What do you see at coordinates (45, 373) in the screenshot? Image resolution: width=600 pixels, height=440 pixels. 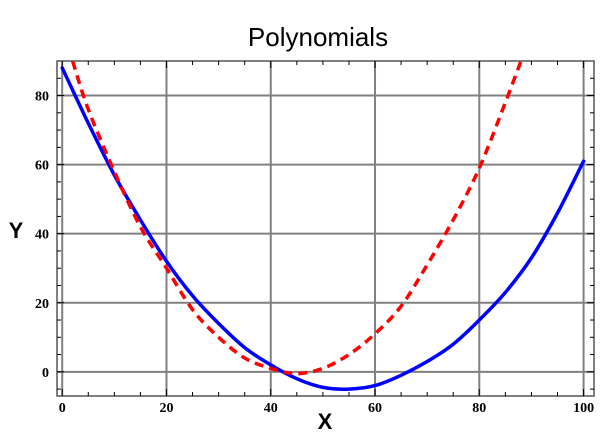 I see `y-tick-label: 0` at bounding box center [45, 373].